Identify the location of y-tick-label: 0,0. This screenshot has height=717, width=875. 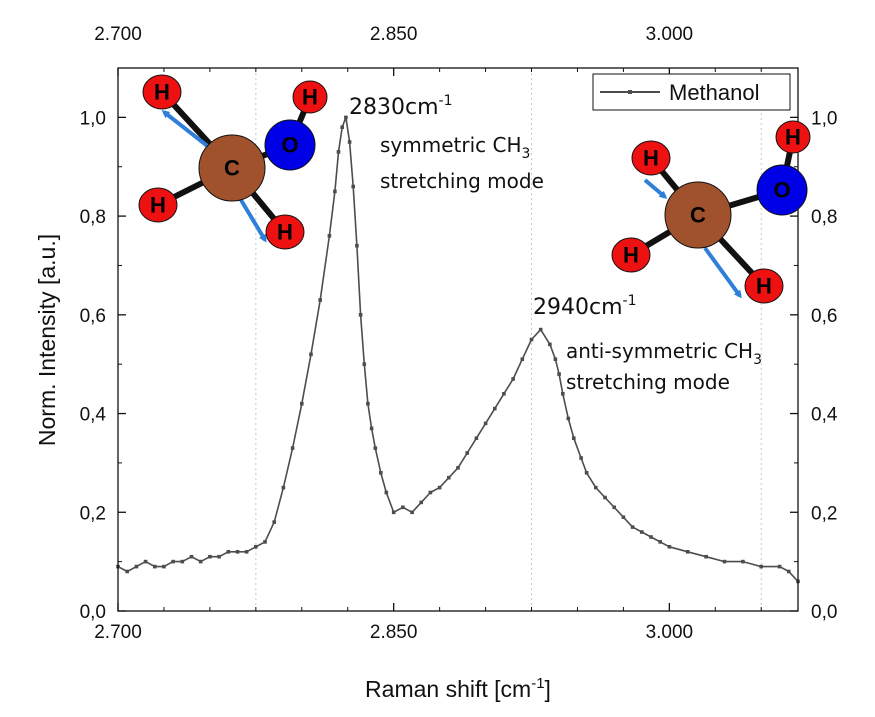
(93, 612).